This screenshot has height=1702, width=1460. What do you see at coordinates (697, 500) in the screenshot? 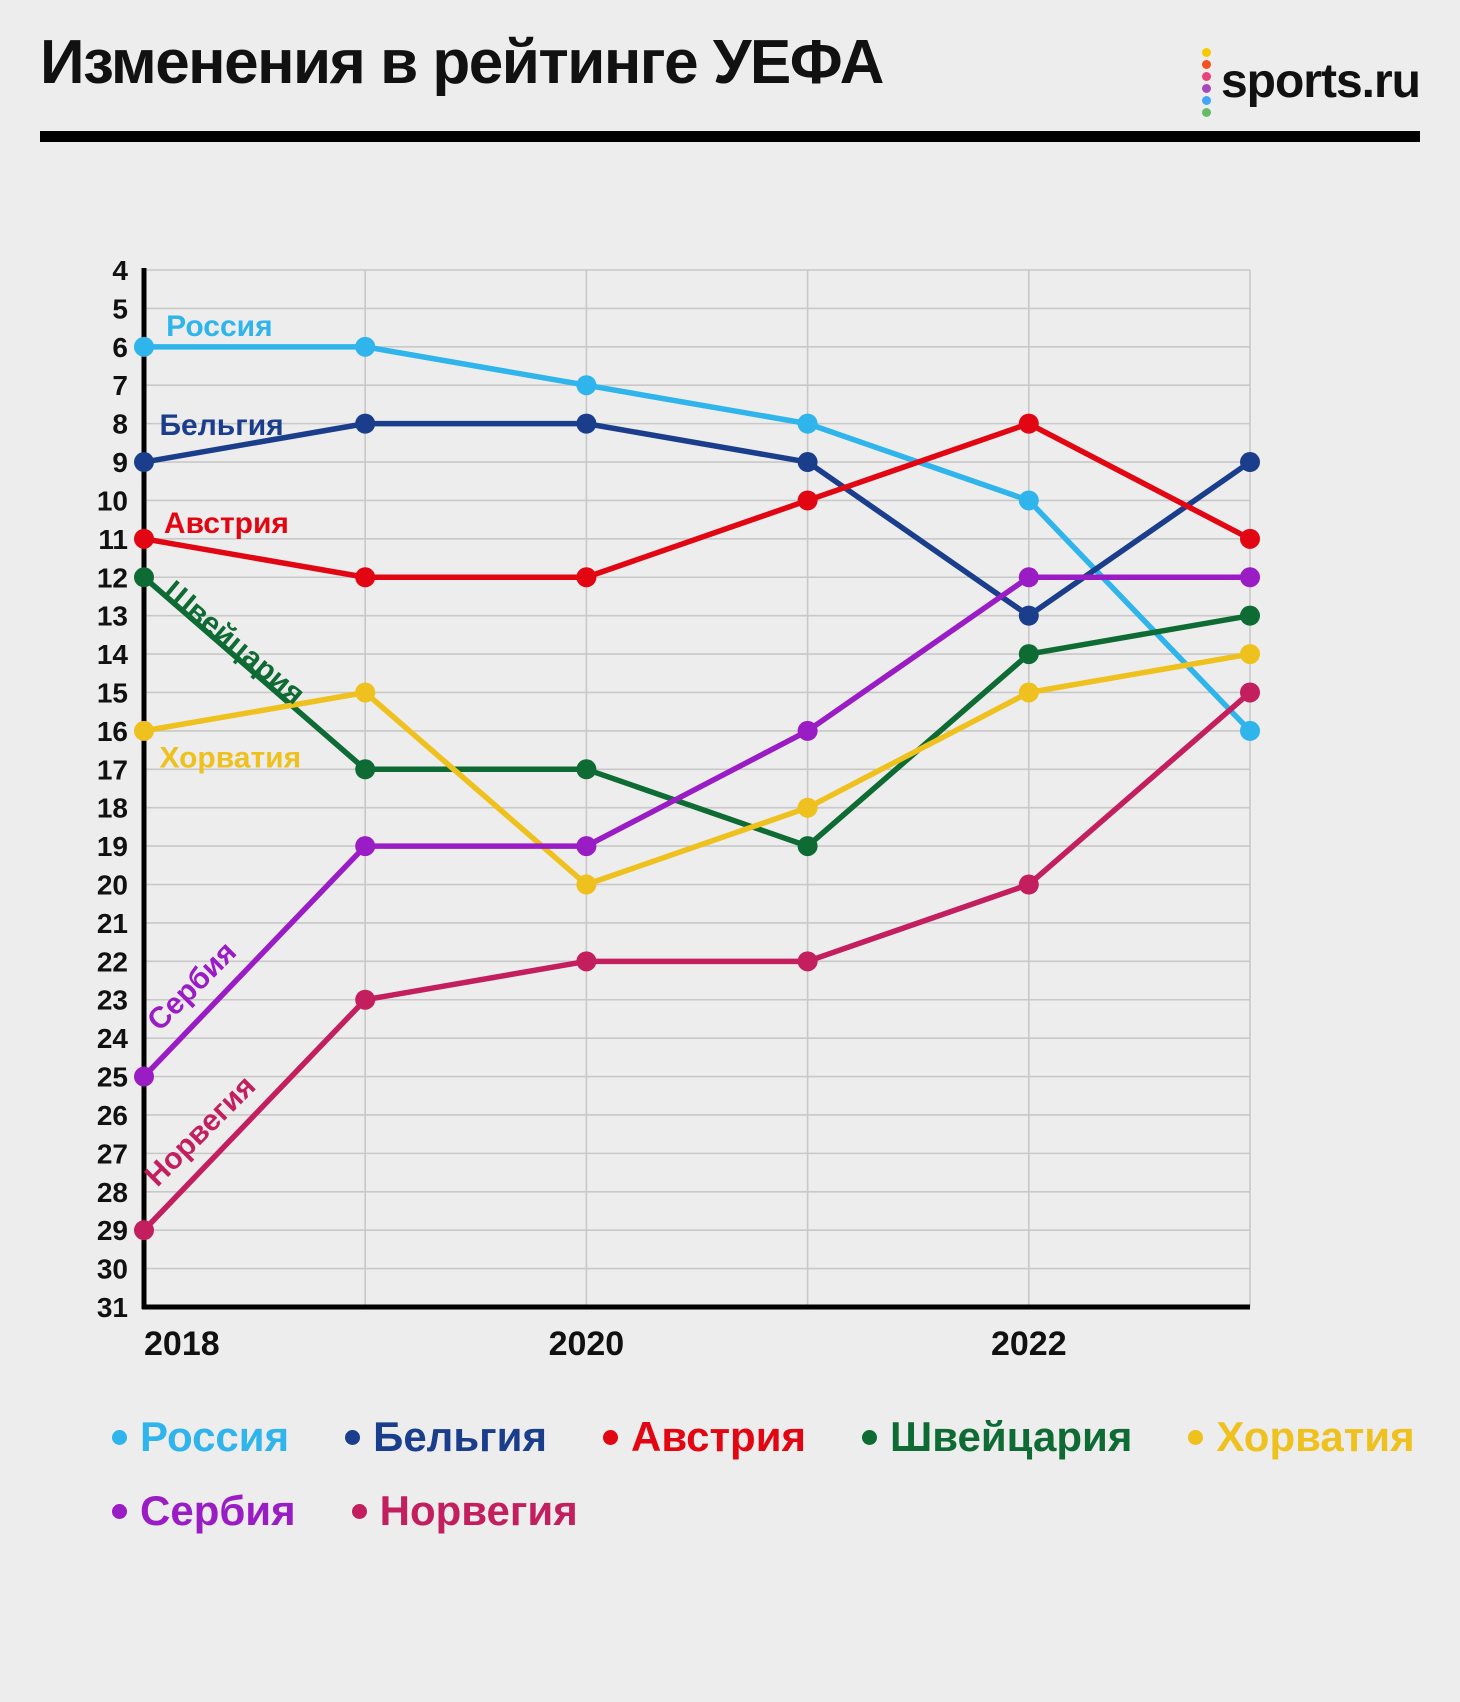
I see `series-line-Австрия` at bounding box center [697, 500].